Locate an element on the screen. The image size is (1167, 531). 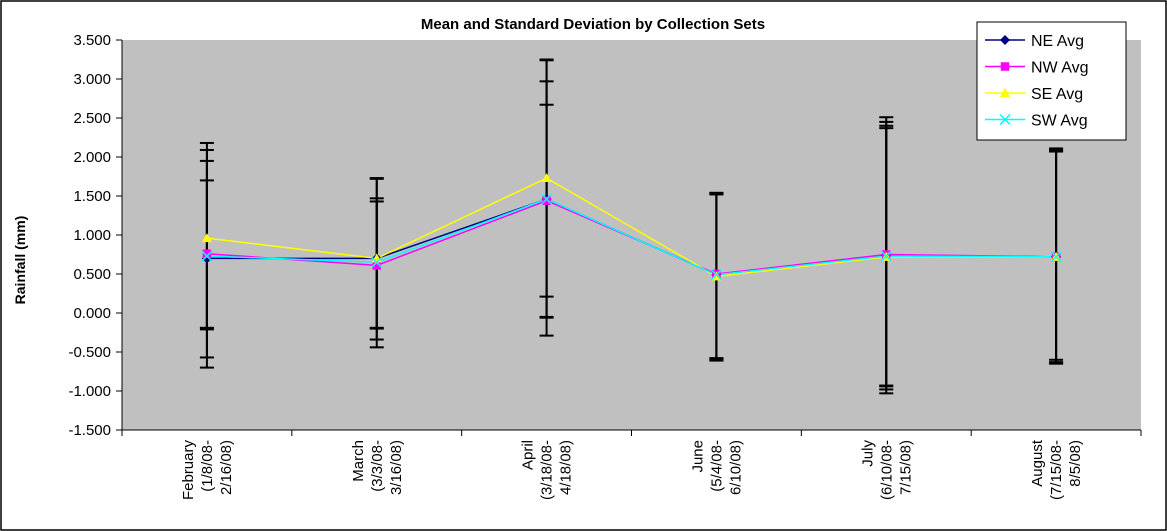
x-tick-label: June is located at coordinates (697, 456).